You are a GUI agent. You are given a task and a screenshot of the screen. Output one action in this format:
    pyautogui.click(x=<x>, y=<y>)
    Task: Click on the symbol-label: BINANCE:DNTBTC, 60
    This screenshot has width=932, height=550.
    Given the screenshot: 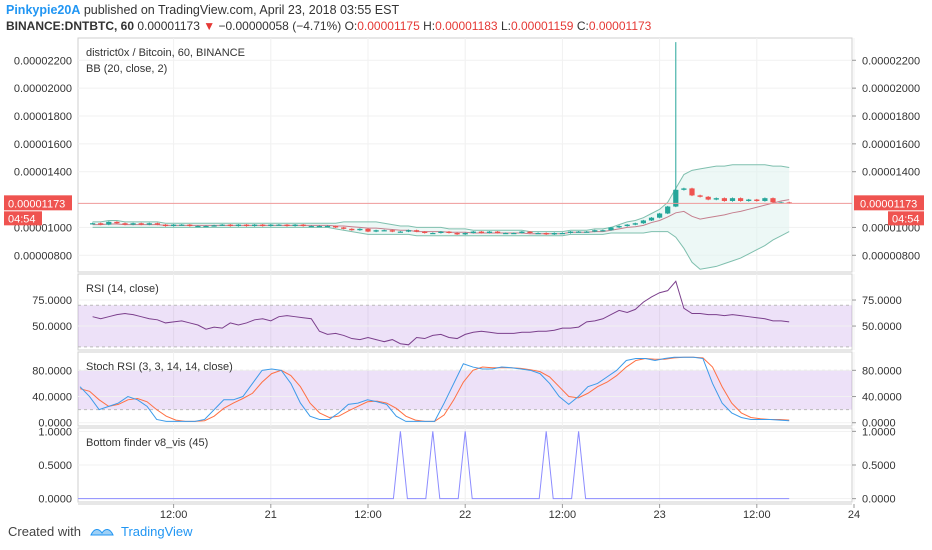 What is the action you would take?
    pyautogui.click(x=70, y=26)
    